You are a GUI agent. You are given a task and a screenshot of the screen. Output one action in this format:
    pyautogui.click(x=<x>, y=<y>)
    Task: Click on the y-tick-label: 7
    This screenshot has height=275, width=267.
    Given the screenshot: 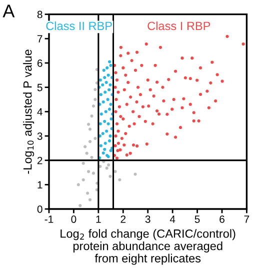 What is the action you would take?
    pyautogui.click(x=39, y=38)
    